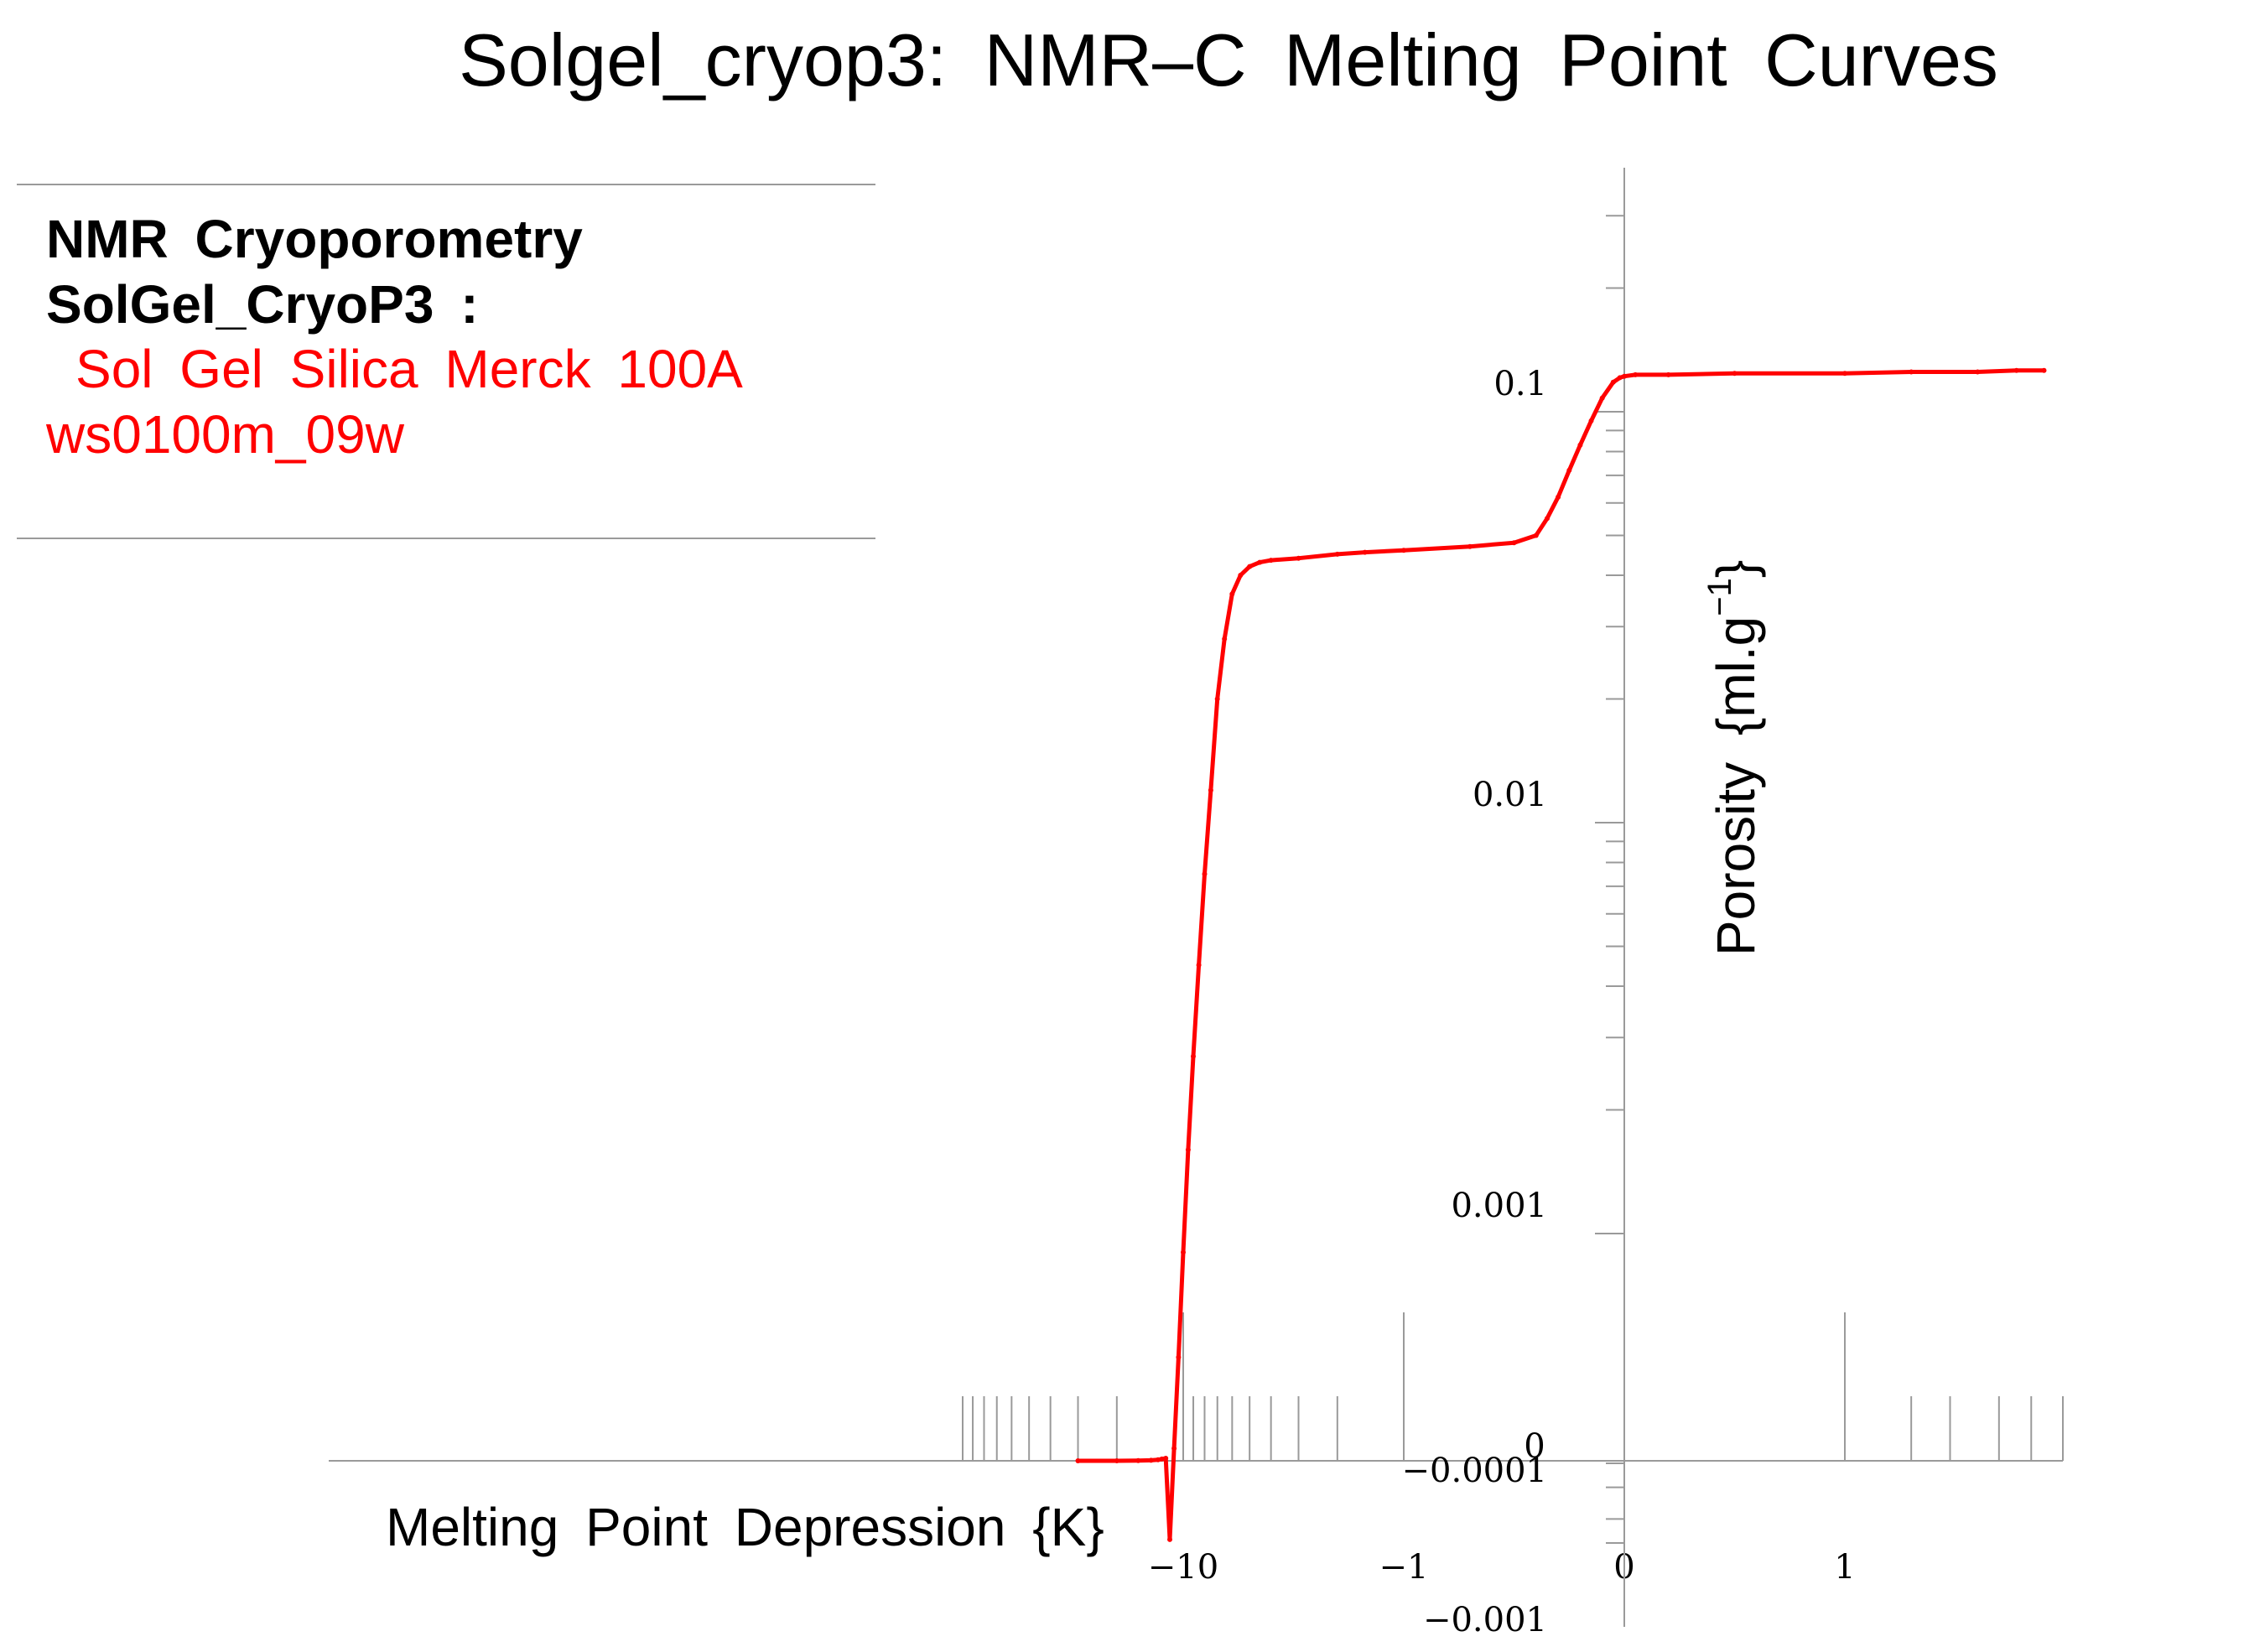 This screenshot has width=2244, height=1652. I want to click on x-axis: −10 −1 0 1, so click(1196, 1449).